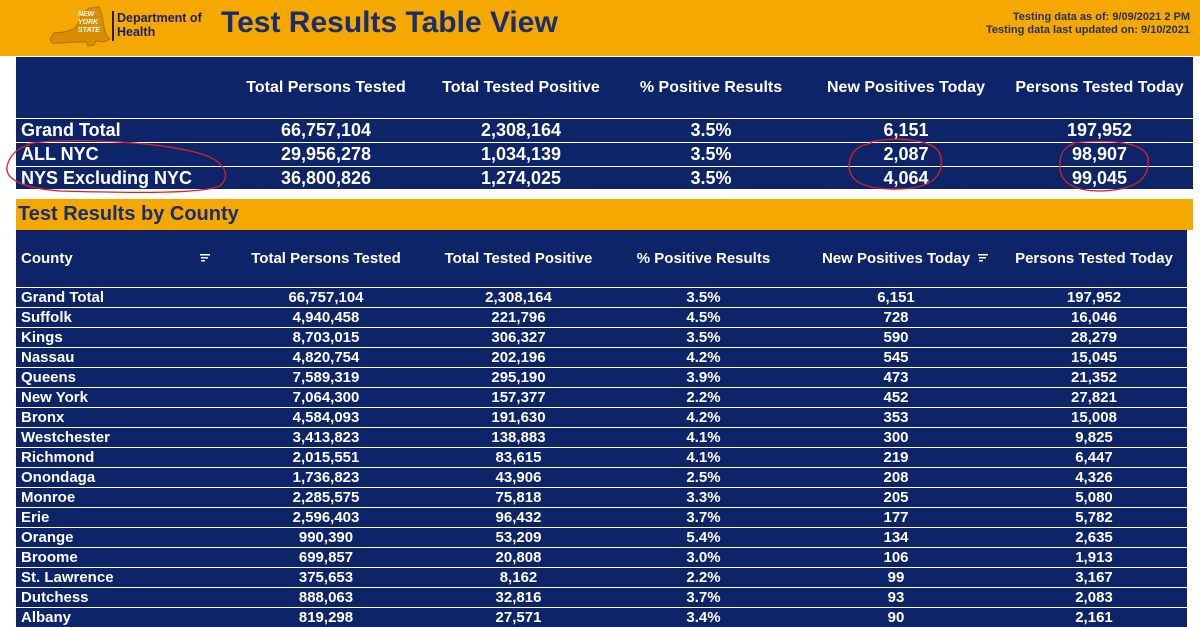 The height and width of the screenshot is (627, 1200). I want to click on table-cell: 219, so click(896, 457).